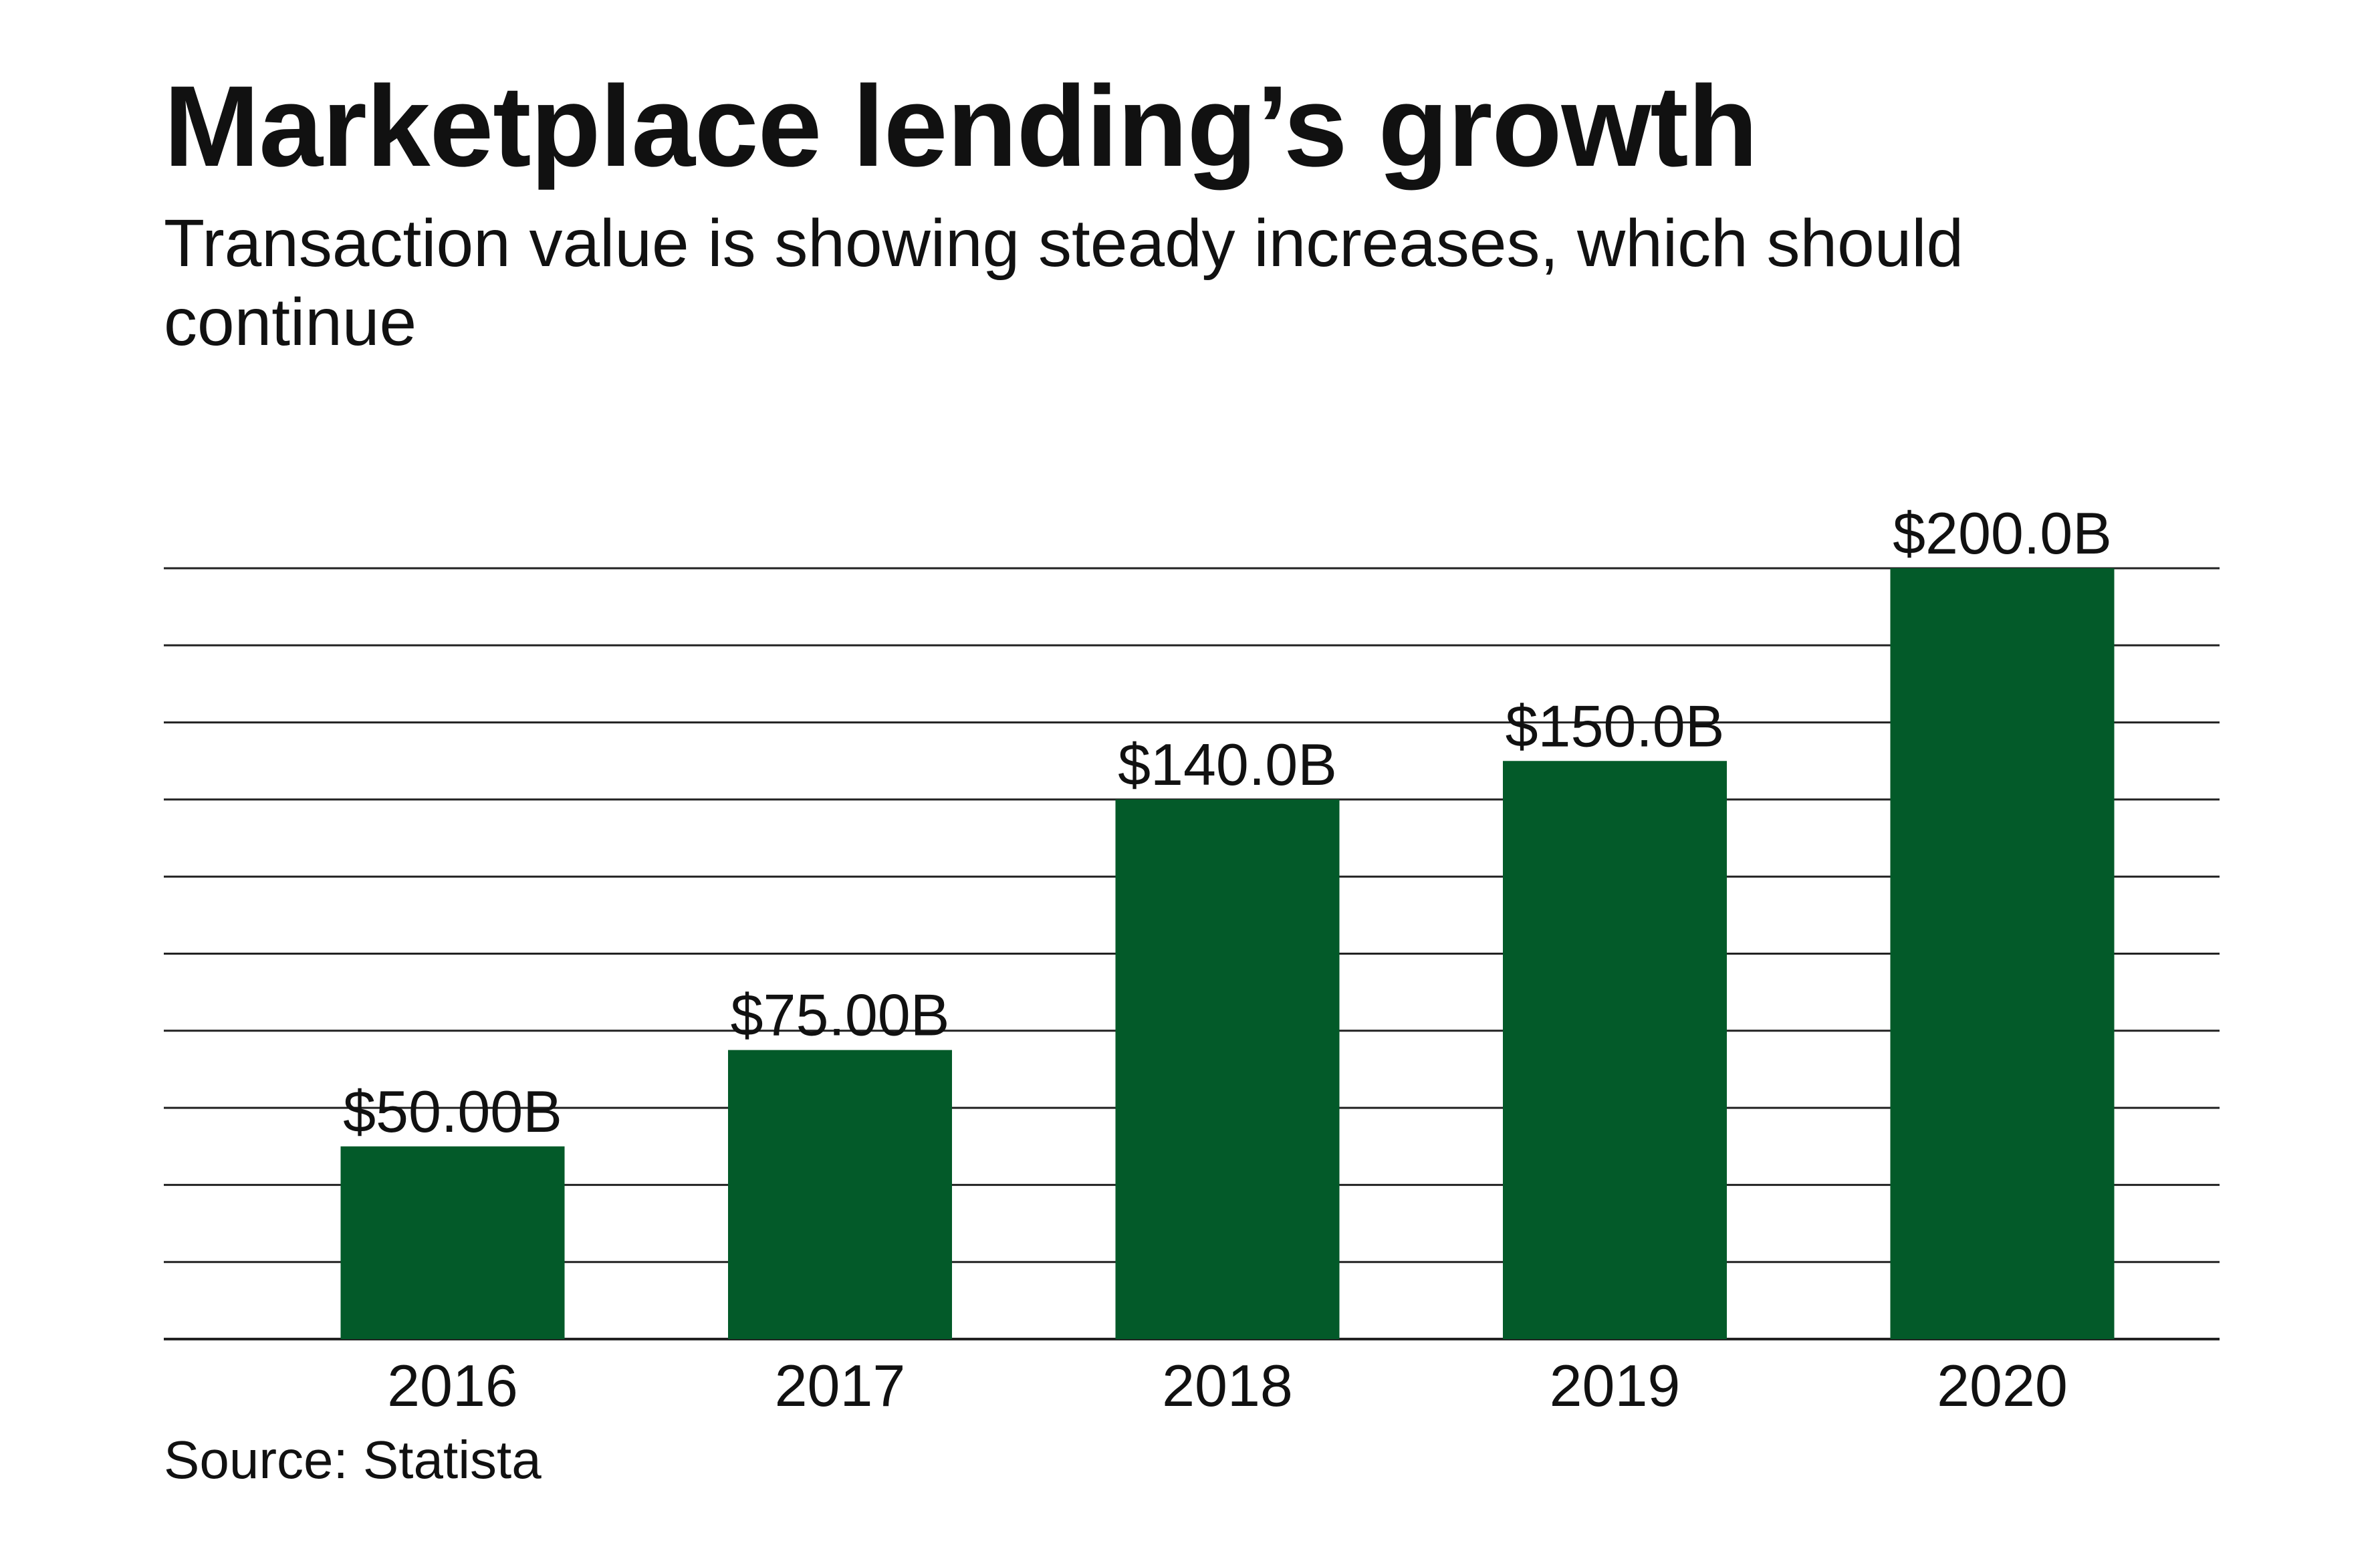  I want to click on data-label-2016: $50.00B, so click(452, 1111).